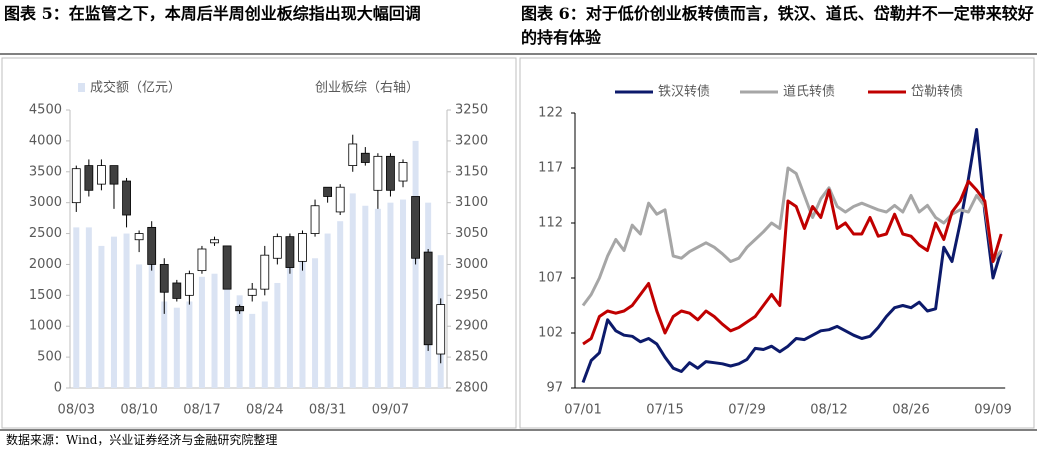 Image resolution: width=1037 pixels, height=451 pixels. What do you see at coordinates (471, 388) in the screenshot?
I see `y2-tick-label: 2800` at bounding box center [471, 388].